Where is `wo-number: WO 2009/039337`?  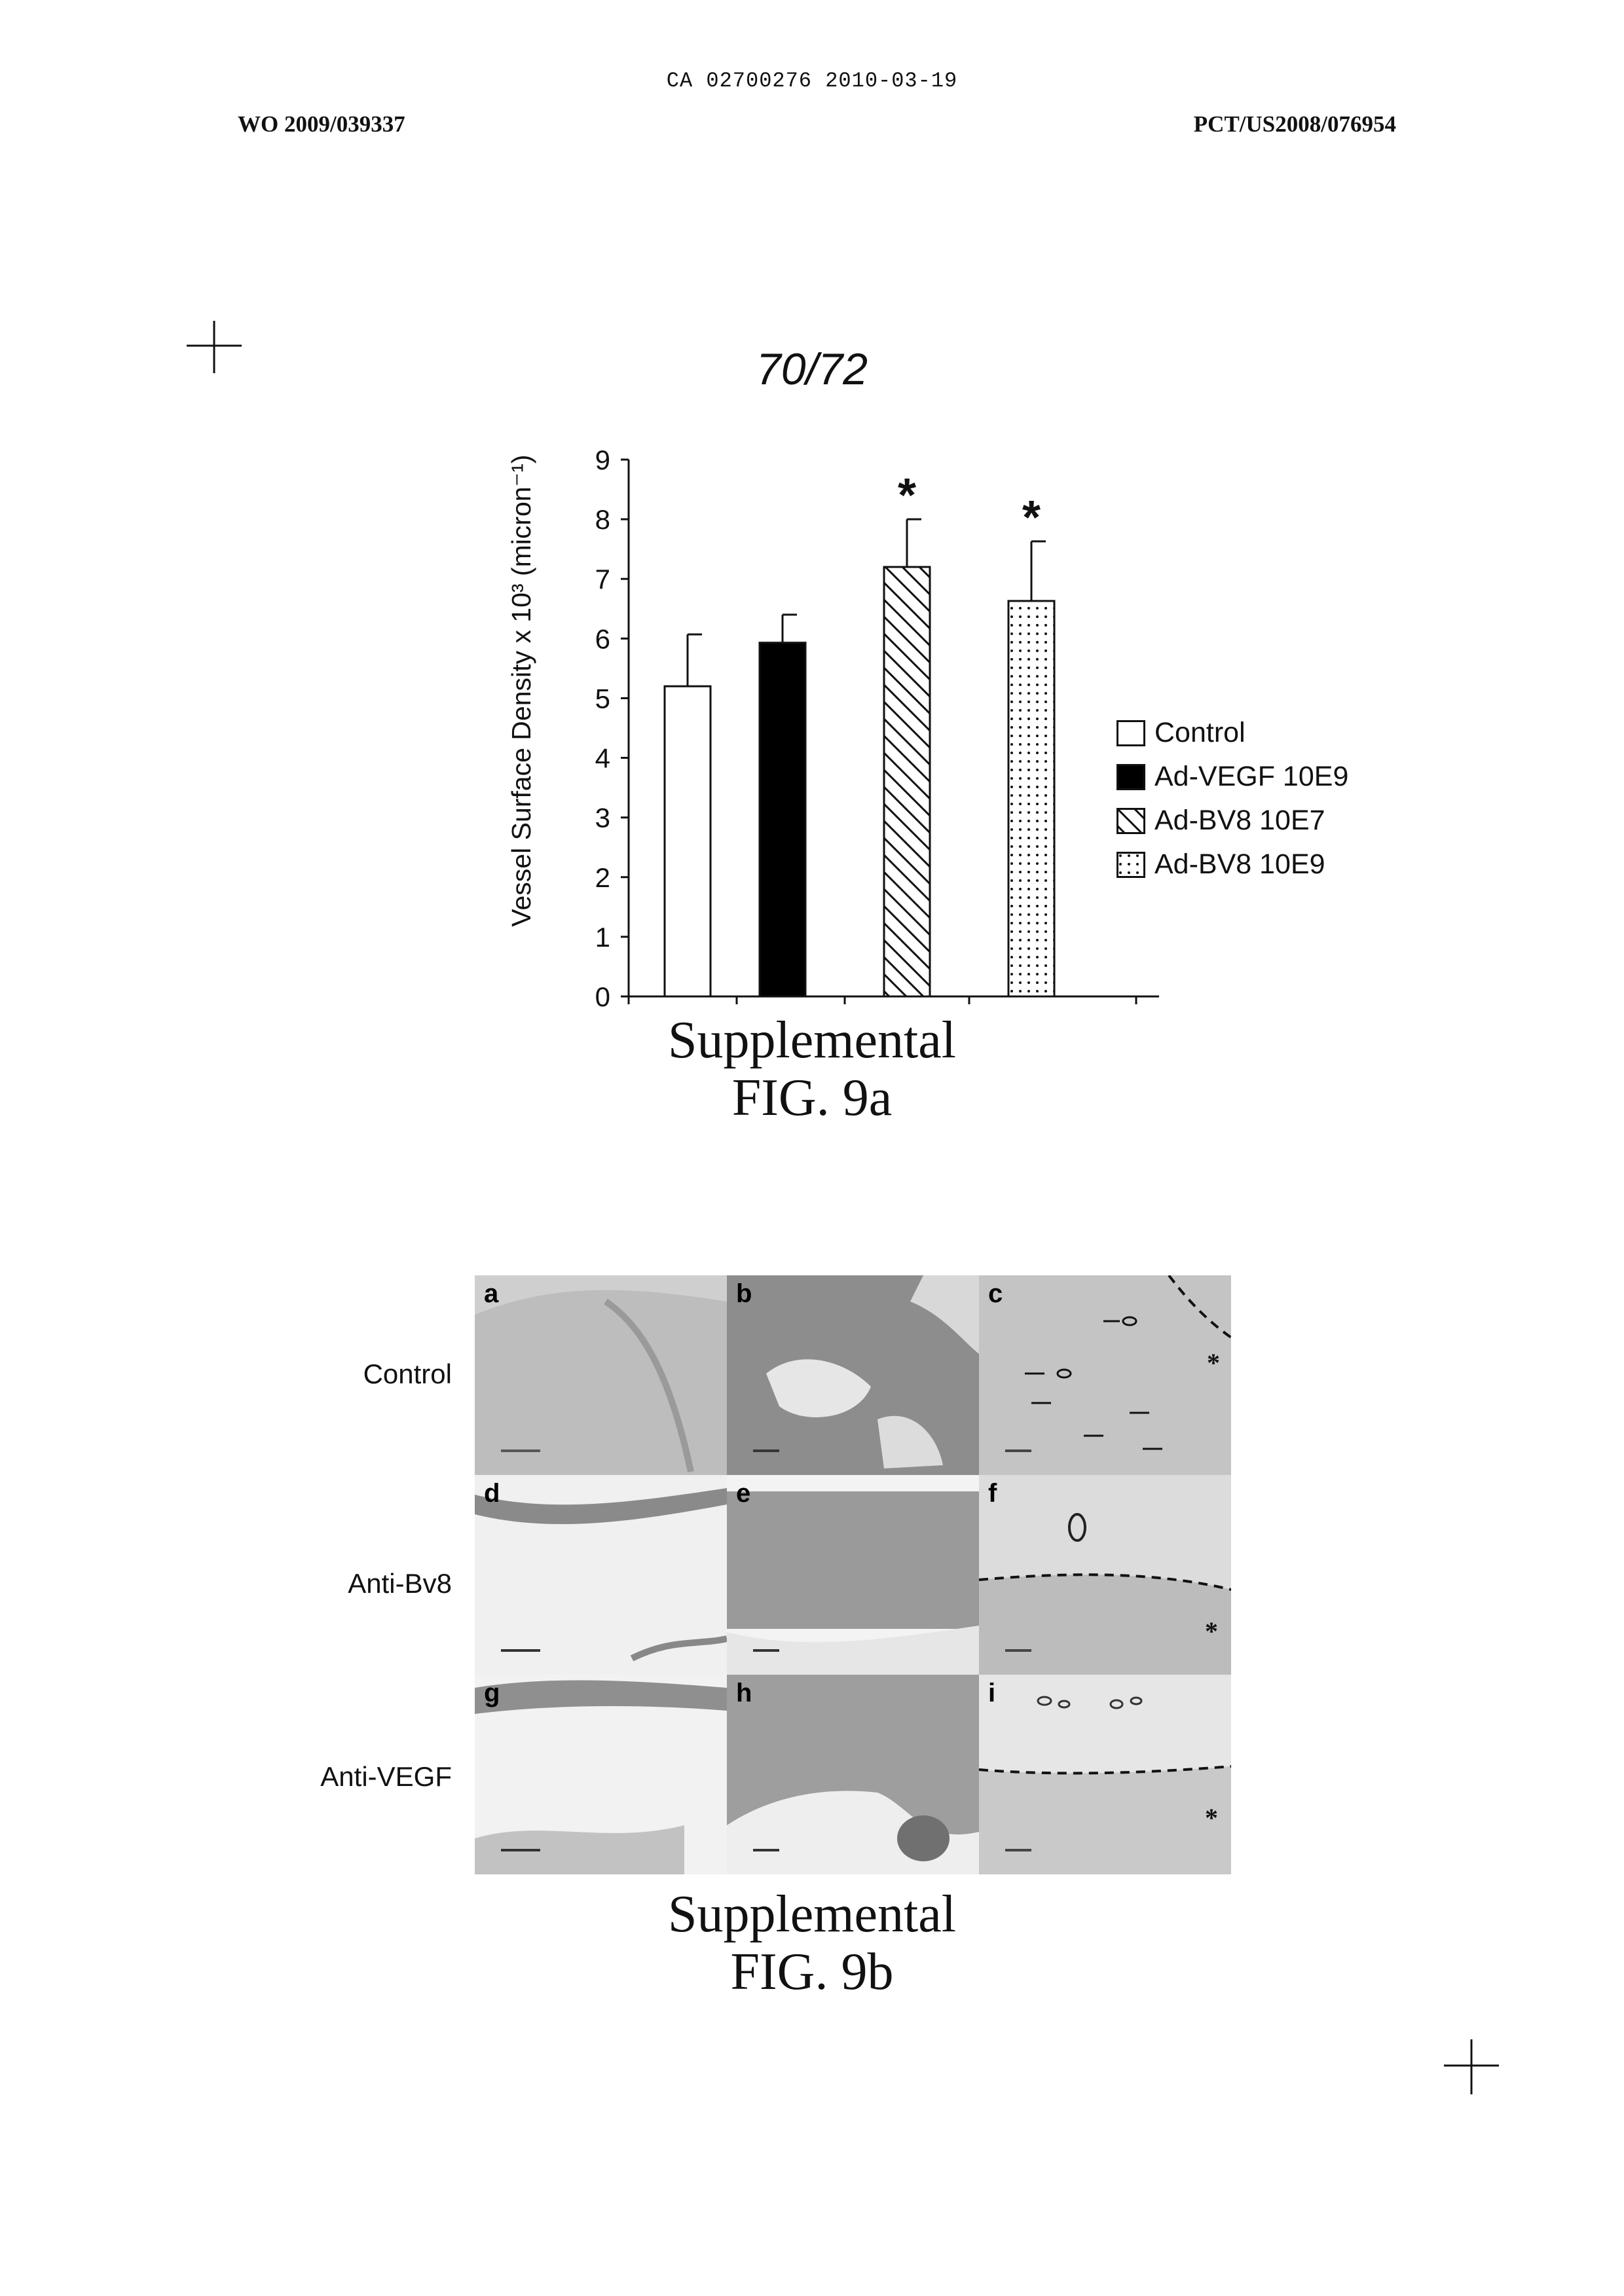
wo-number: WO 2009/039337 is located at coordinates (321, 124).